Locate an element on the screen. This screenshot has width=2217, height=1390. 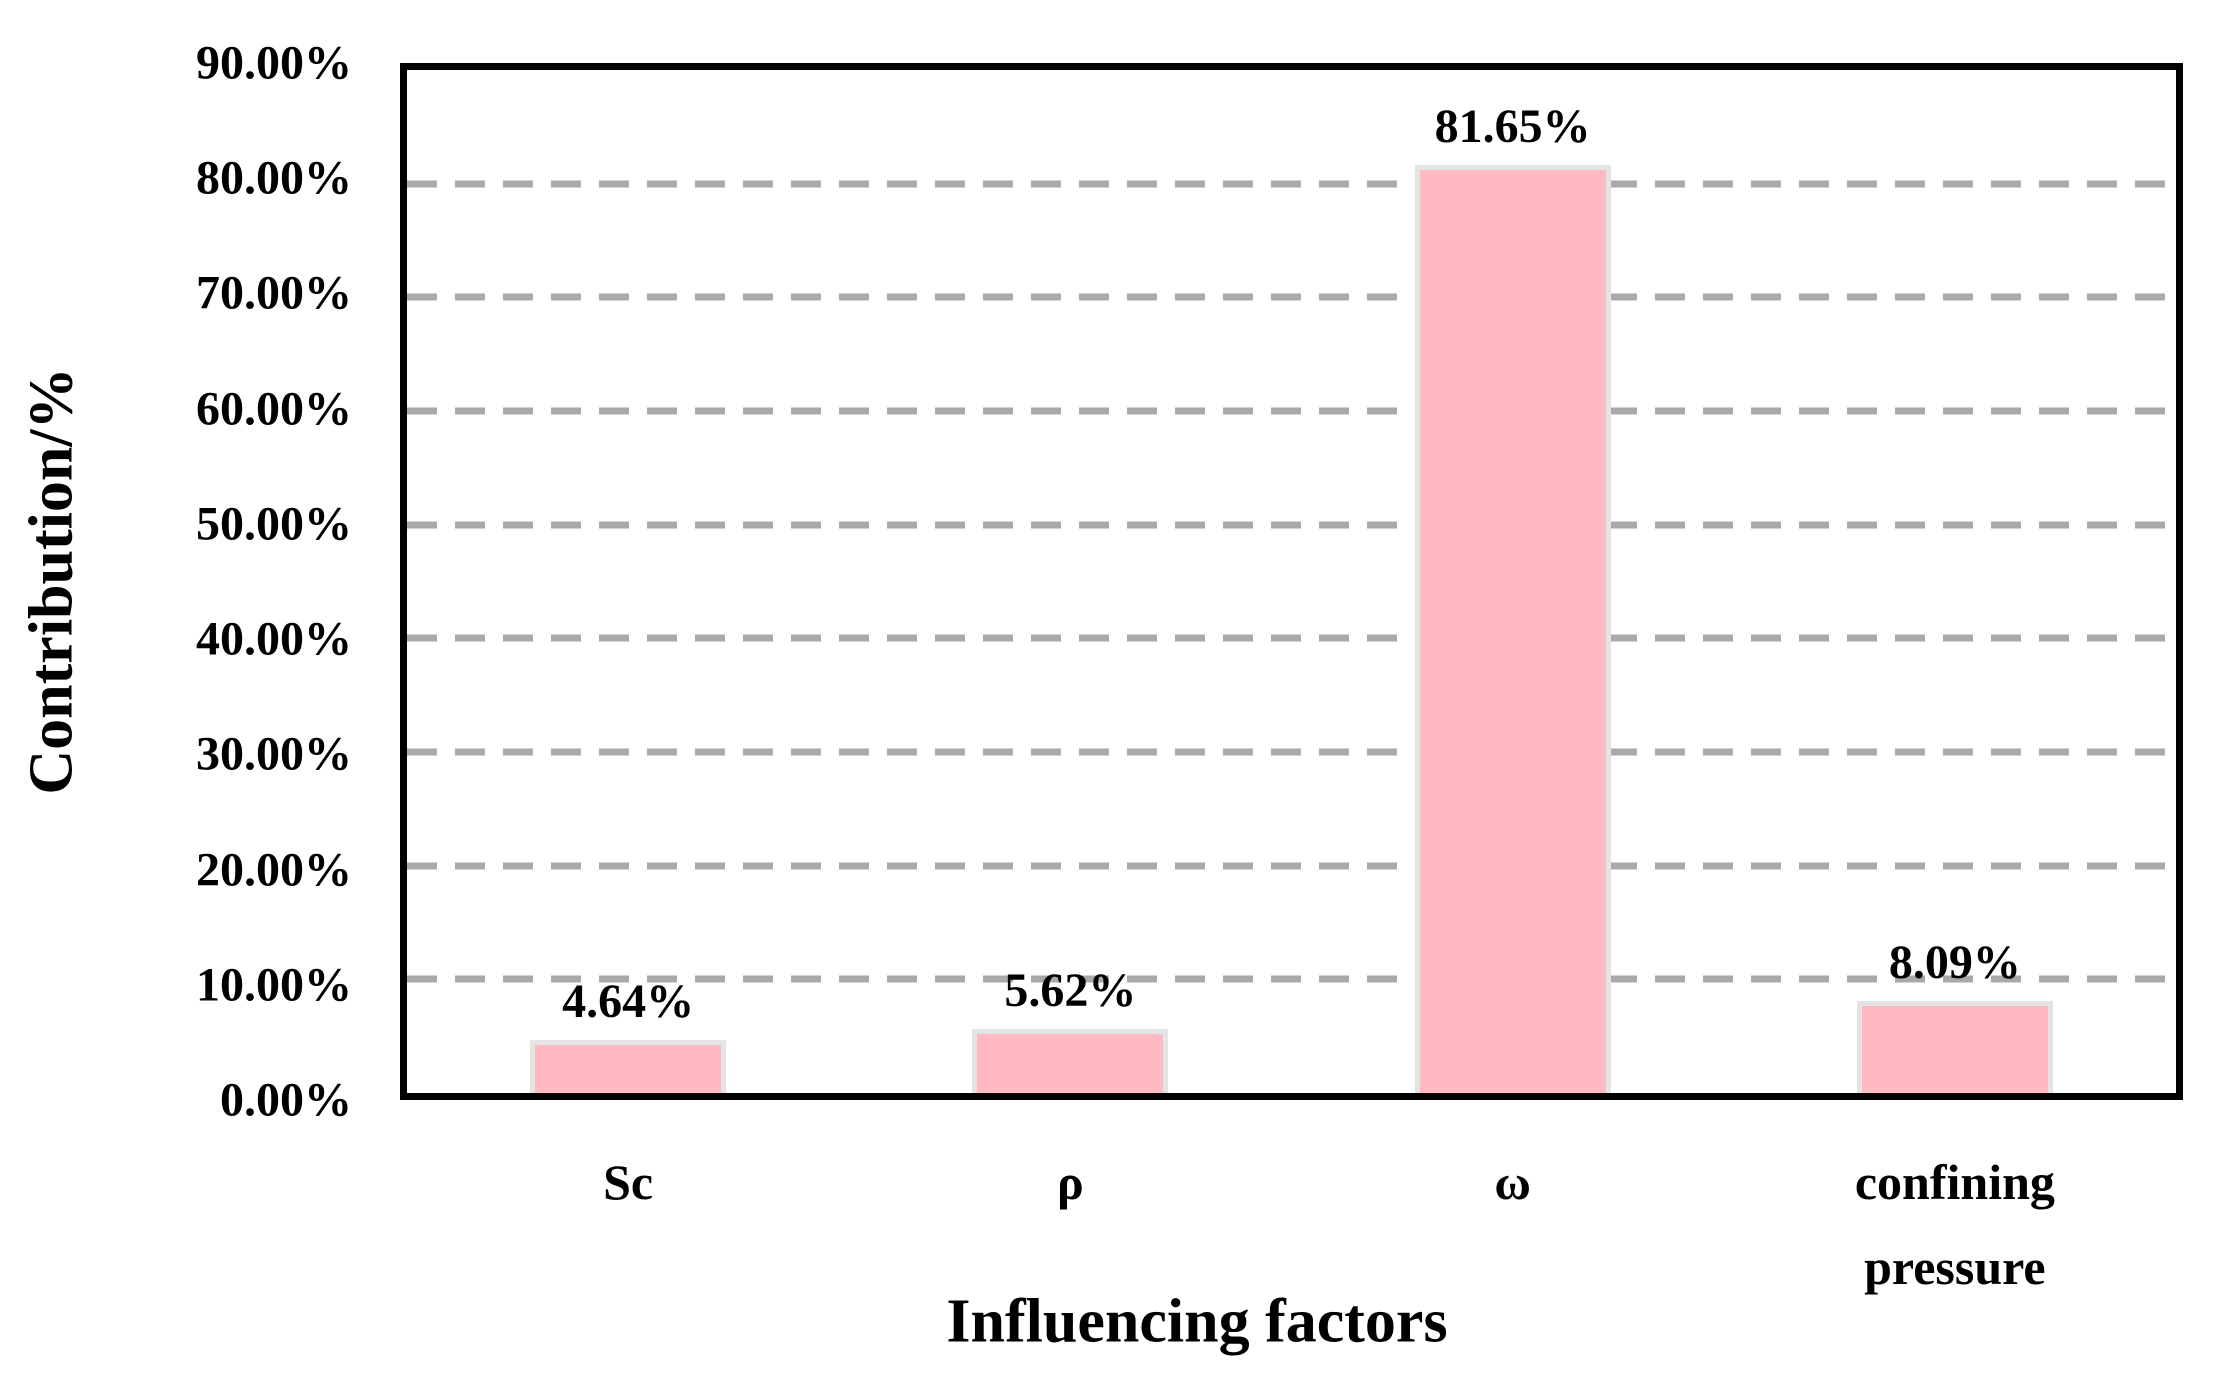
category-label-text: ω is located at coordinates (1512, 1182).